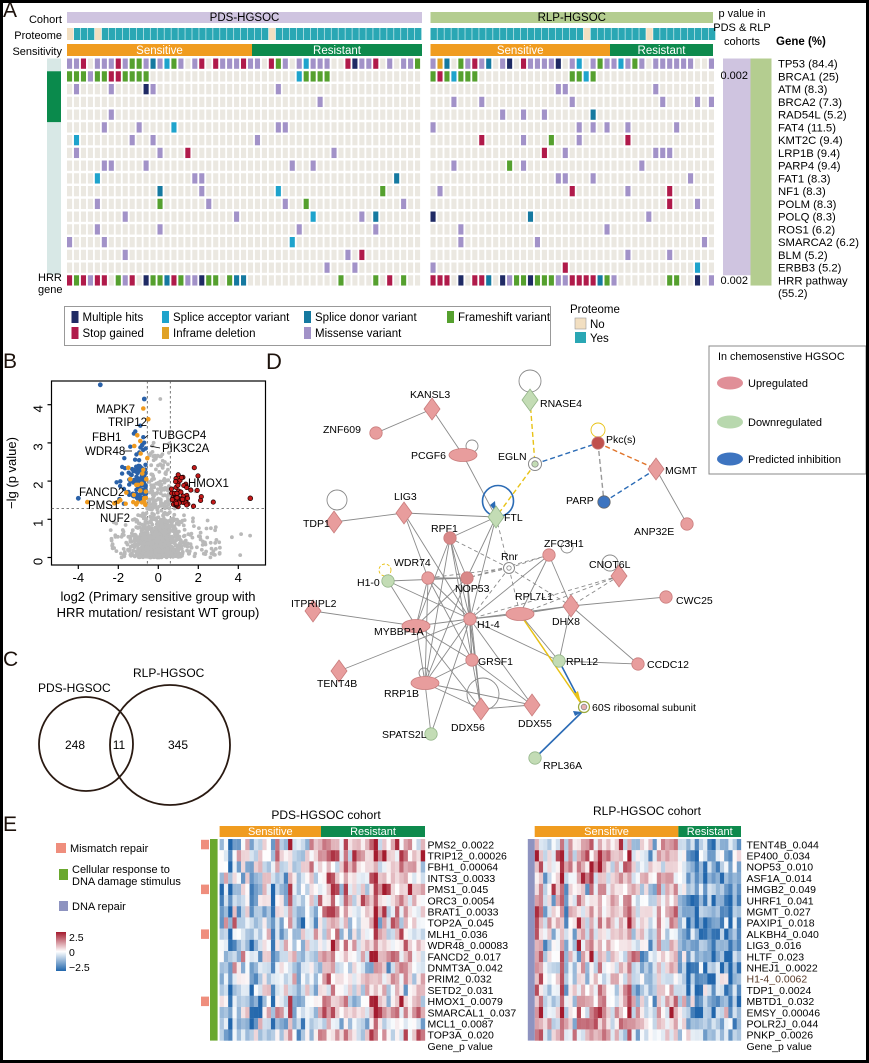  What do you see at coordinates (580, 501) in the screenshot?
I see `svg-text: PARP` at bounding box center [580, 501].